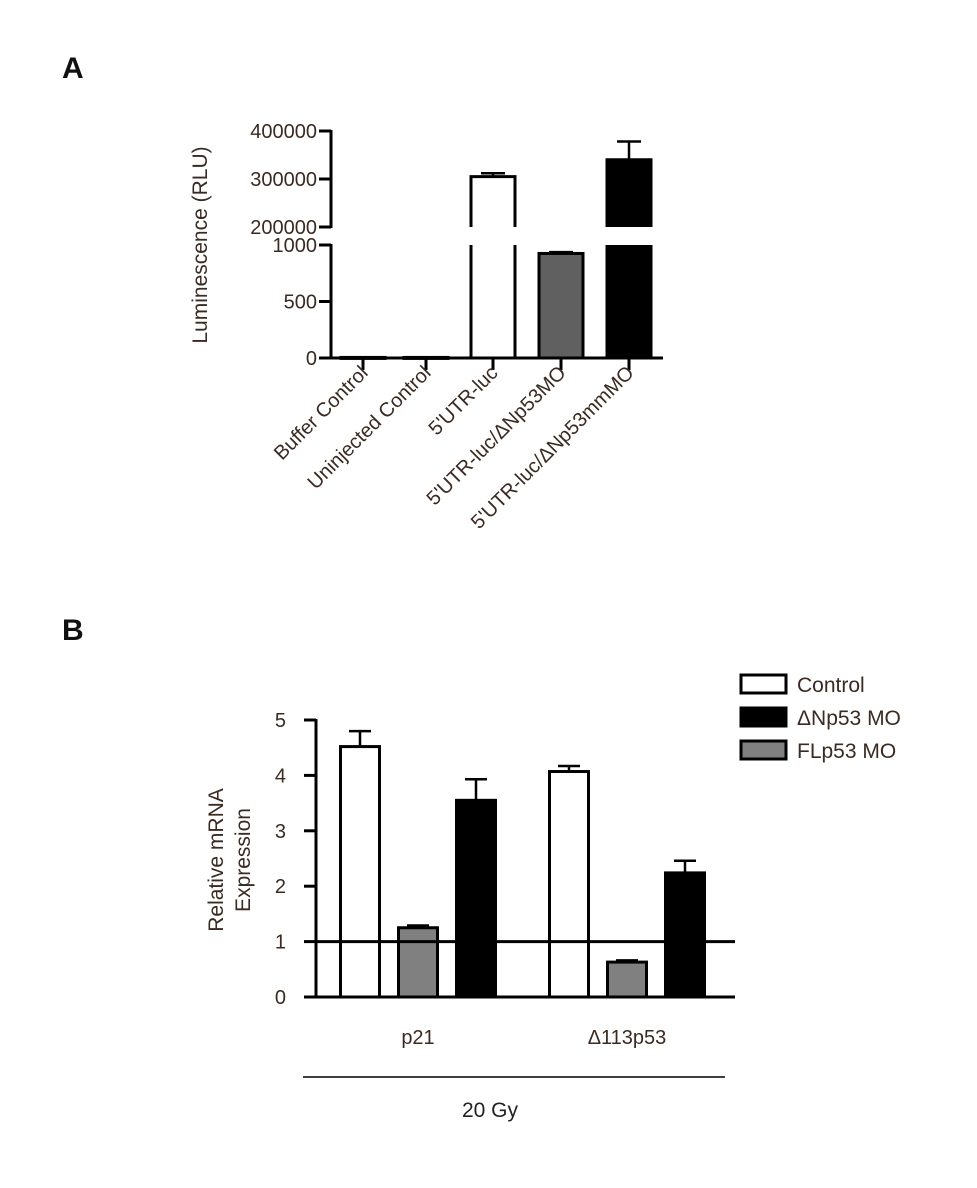  What do you see at coordinates (629, 192) in the screenshot?
I see `bar-a-4-upper` at bounding box center [629, 192].